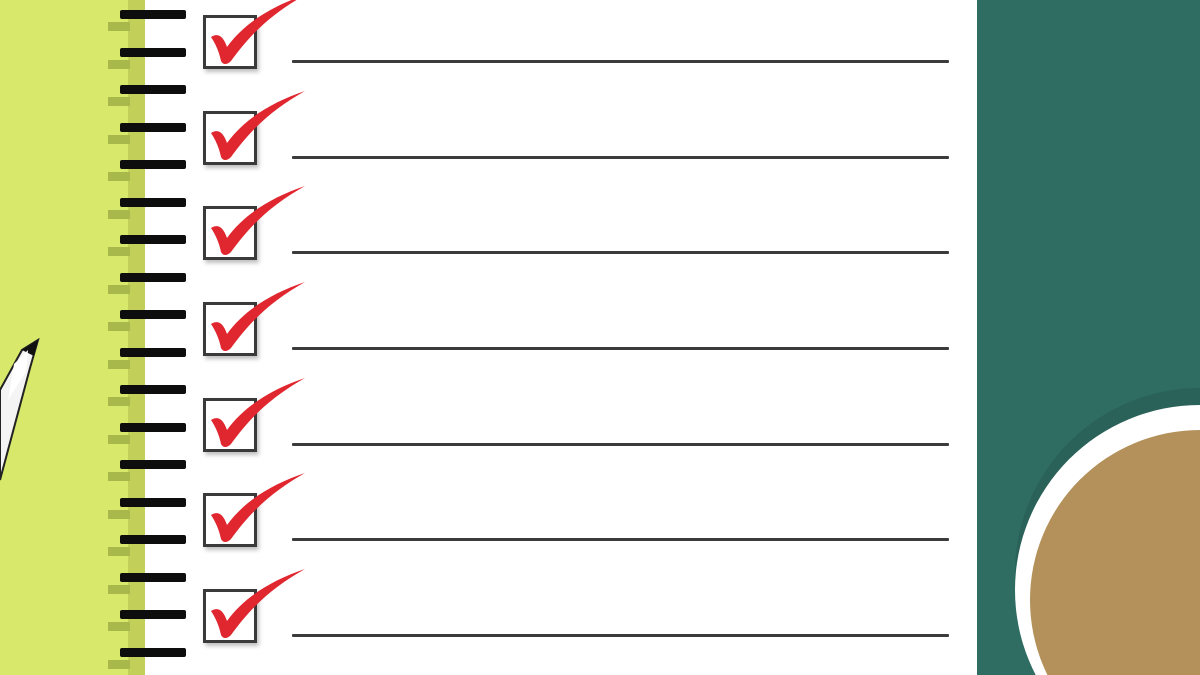  Describe the element at coordinates (30, 410) in the screenshot. I see `pencil-icon` at that location.